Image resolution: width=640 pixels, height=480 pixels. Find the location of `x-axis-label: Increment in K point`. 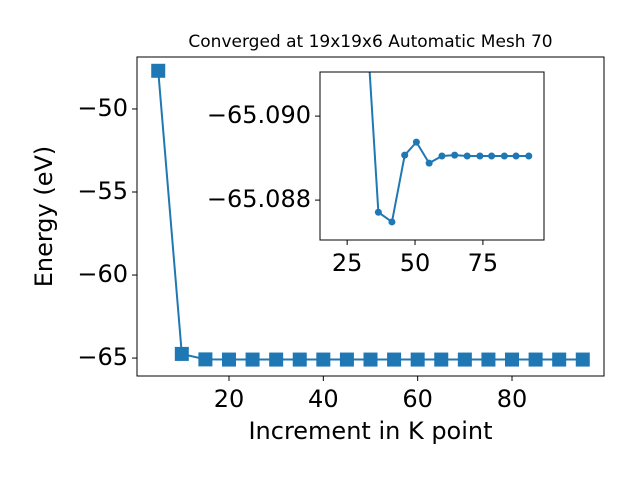

x-axis-label: Increment in K point is located at coordinates (370, 431).